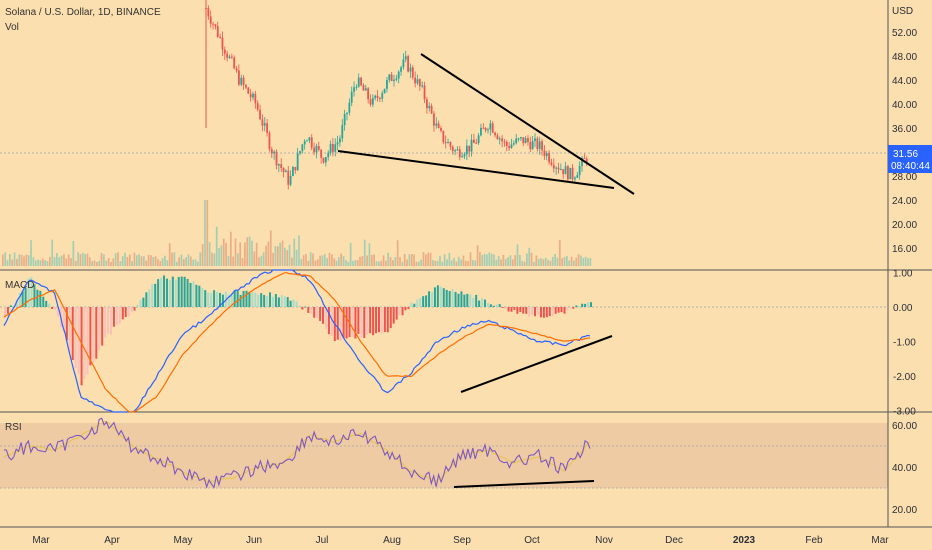  What do you see at coordinates (674, 540) in the screenshot?
I see `time-axis-label: Dec` at bounding box center [674, 540].